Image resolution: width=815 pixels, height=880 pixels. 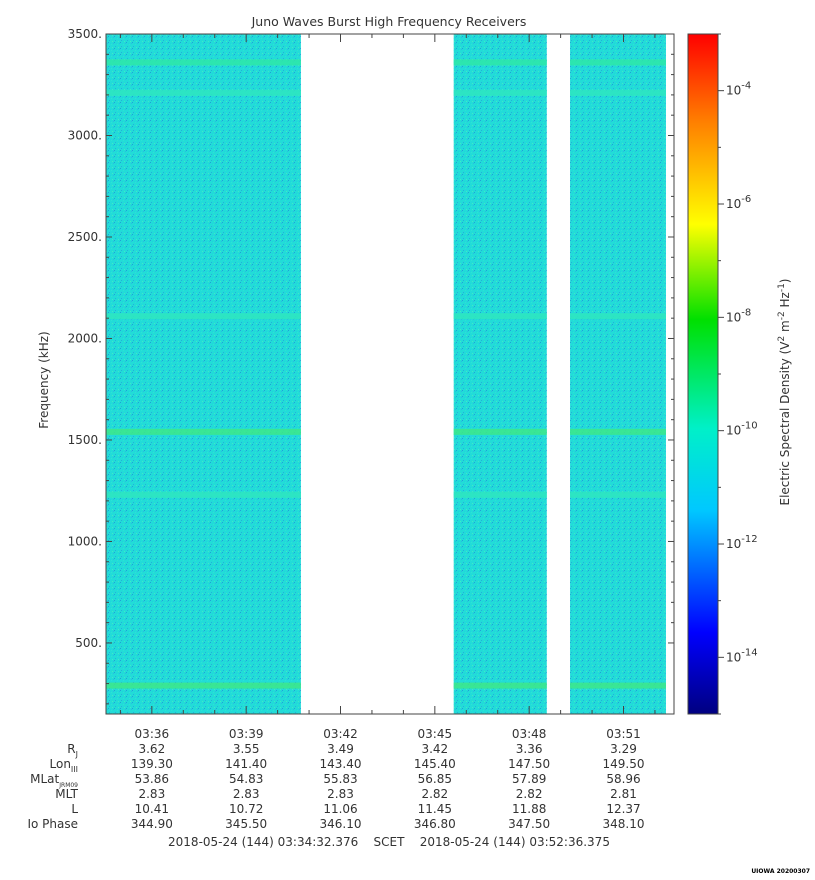 I want to click on ephemeris-value: 3.55, so click(x=246, y=749).